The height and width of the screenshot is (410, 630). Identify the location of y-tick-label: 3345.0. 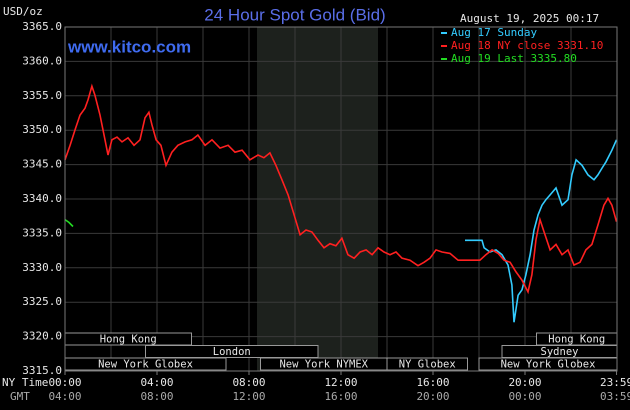
(42, 164).